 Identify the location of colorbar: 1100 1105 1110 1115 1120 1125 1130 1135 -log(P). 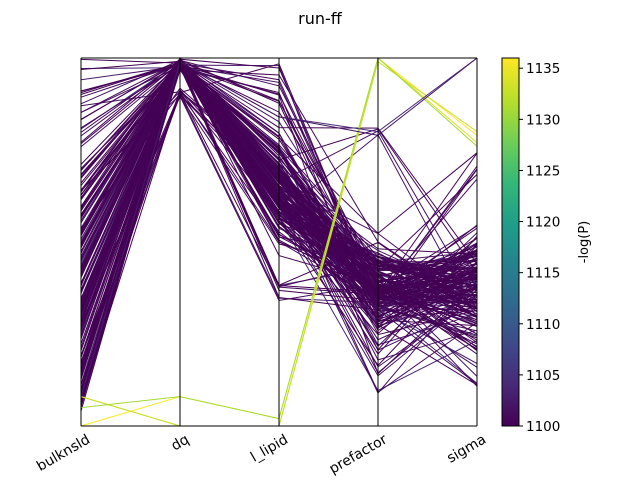
(546, 246).